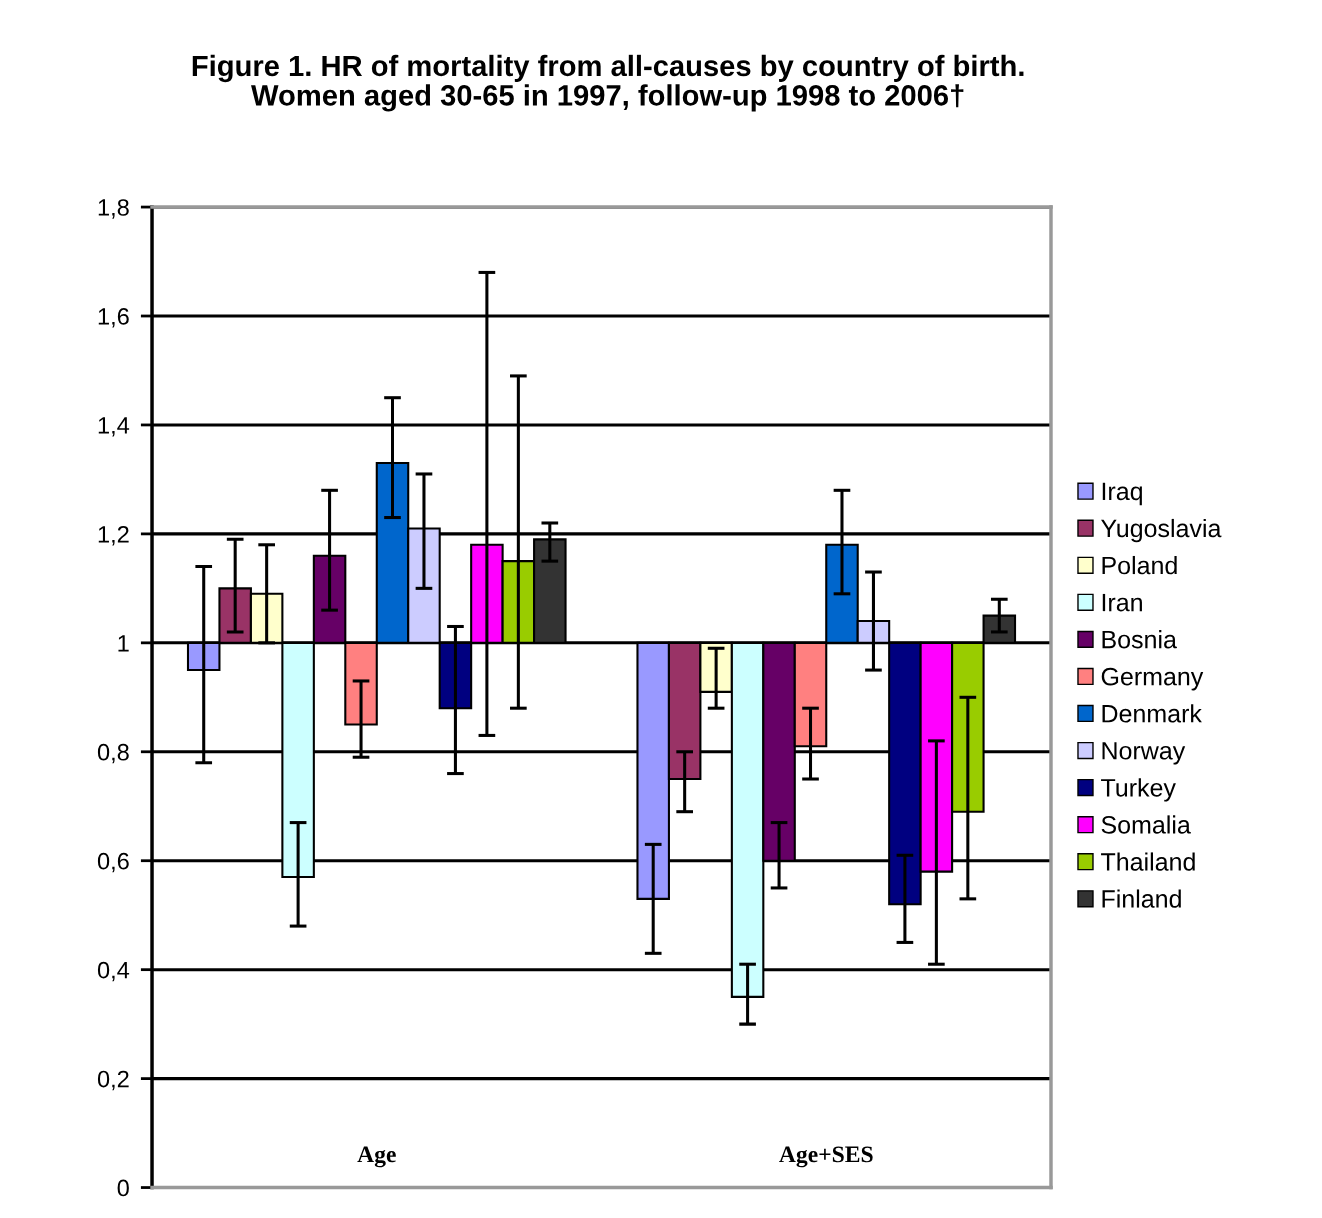 This screenshot has height=1218, width=1322. What do you see at coordinates (1146, 824) in the screenshot?
I see `legend-label: Somalia` at bounding box center [1146, 824].